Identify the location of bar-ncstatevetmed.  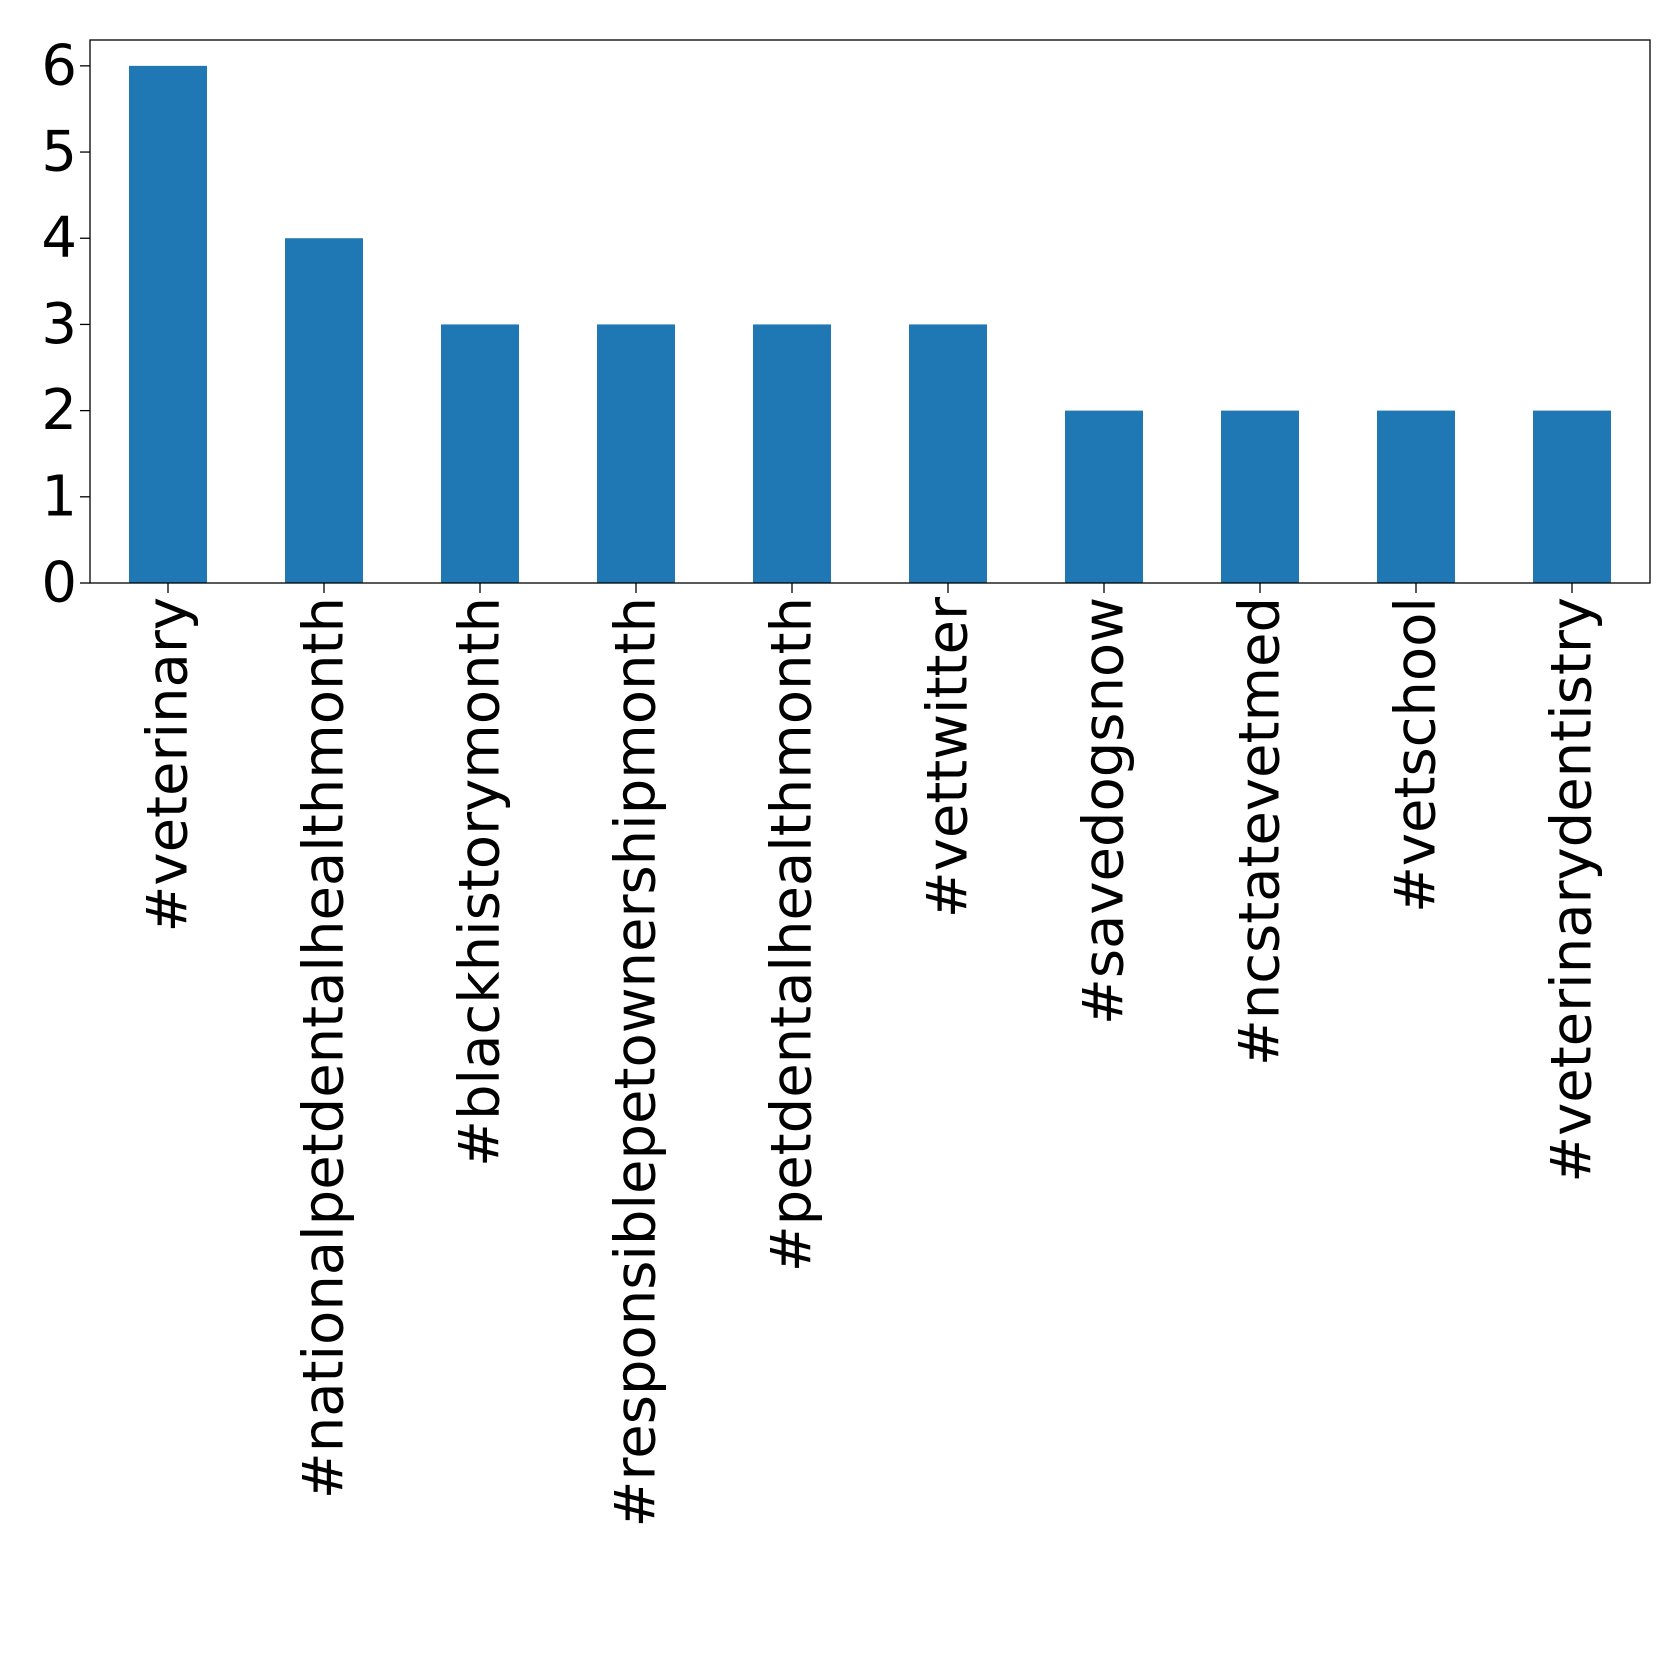
(1260, 496).